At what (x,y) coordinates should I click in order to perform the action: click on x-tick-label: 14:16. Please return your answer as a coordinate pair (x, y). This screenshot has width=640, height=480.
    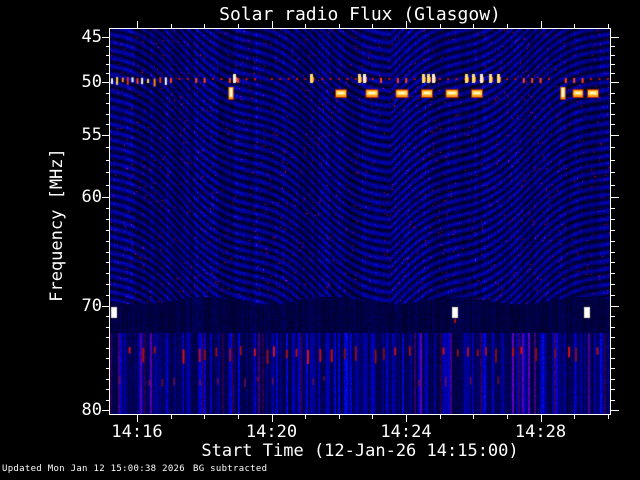
    Looking at the image, I should click on (137, 432).